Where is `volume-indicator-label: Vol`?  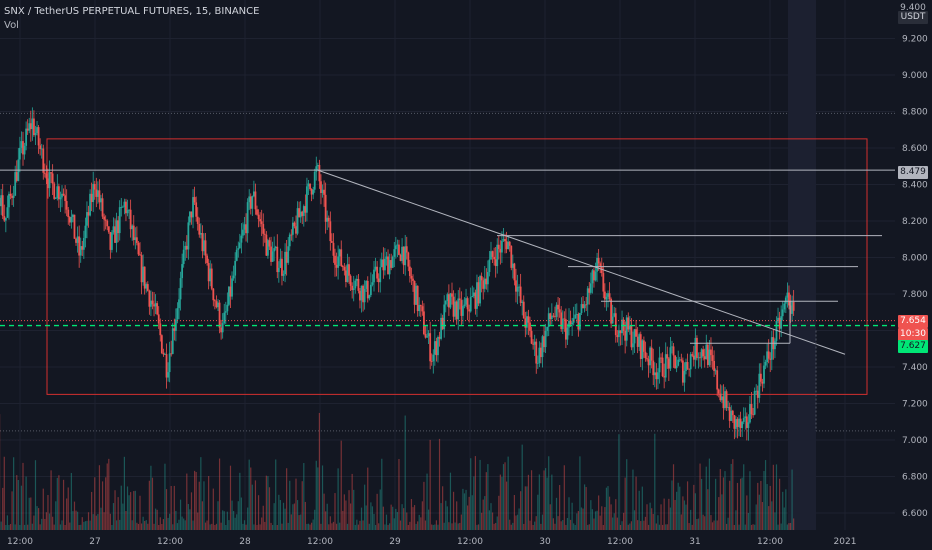
volume-indicator-label: Vol is located at coordinates (11, 25).